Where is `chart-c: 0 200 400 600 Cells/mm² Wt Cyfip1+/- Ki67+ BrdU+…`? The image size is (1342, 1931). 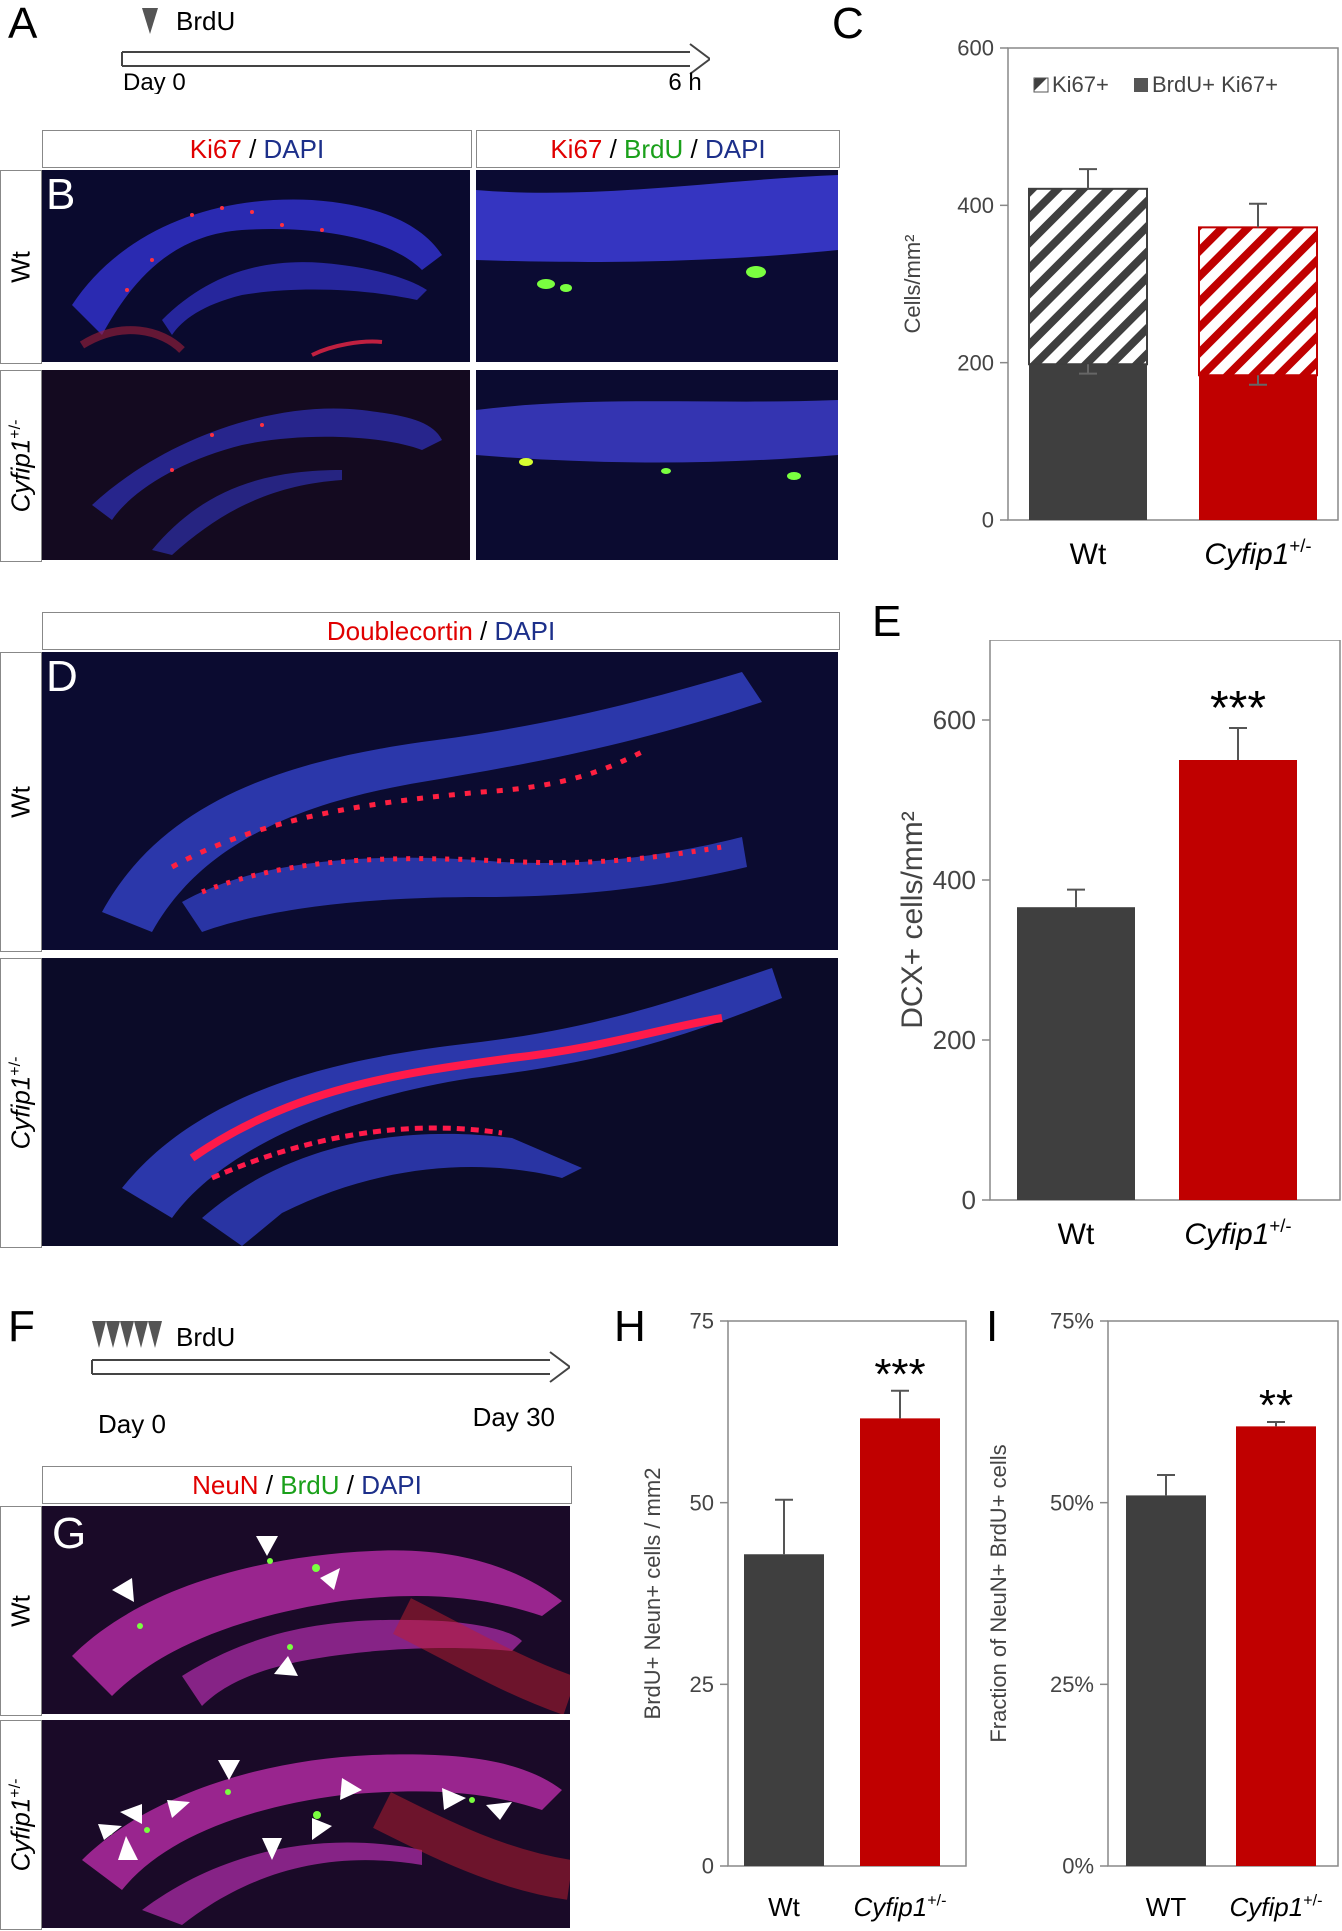 chart-c: 0 200 400 600 Cells/mm² Wt Cyfip1+/- Ki67+ BrdU+… is located at coordinates (1119, 303).